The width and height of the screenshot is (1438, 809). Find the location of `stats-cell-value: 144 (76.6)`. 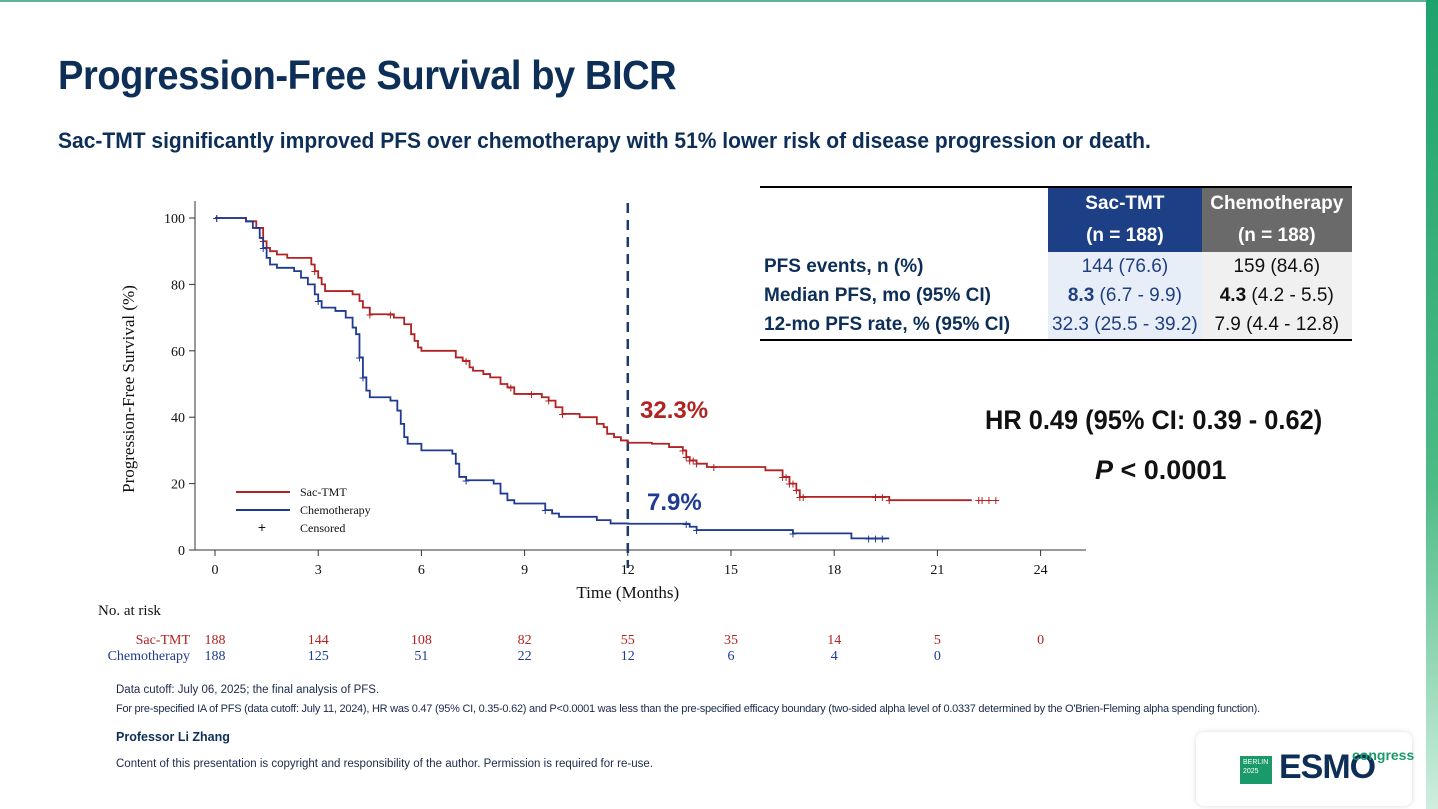

stats-cell-value: 144 (76.6) is located at coordinates (1125, 266).